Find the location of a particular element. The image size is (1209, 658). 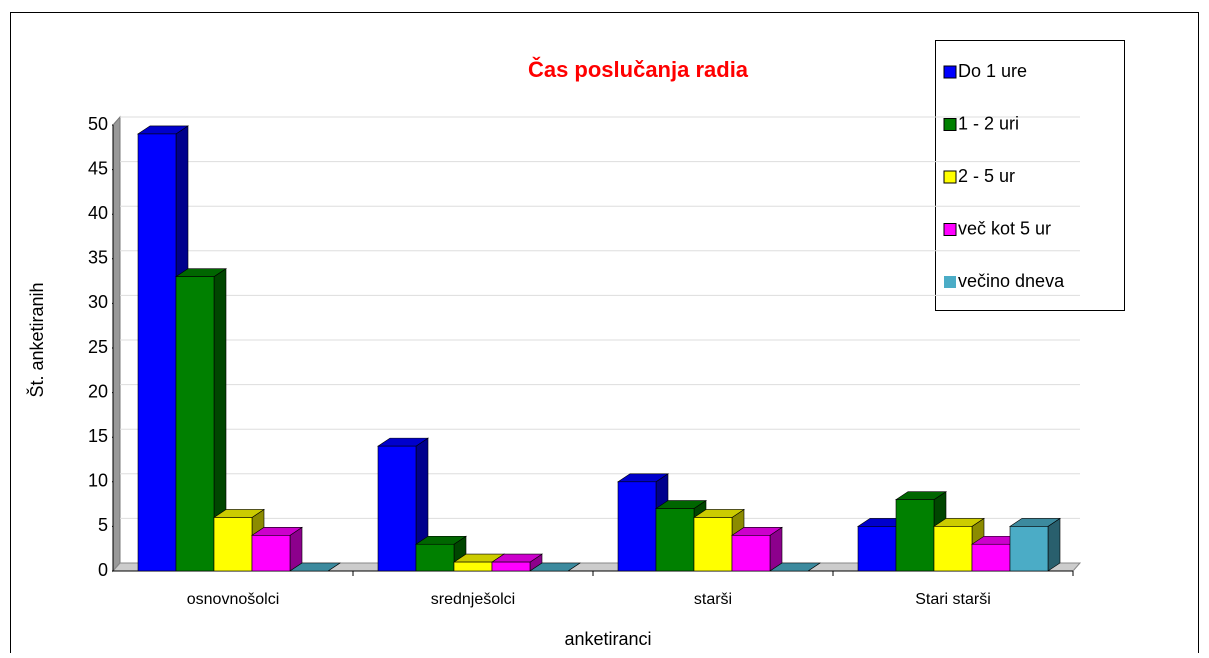

y-tick-label: 40 is located at coordinates (98, 213).